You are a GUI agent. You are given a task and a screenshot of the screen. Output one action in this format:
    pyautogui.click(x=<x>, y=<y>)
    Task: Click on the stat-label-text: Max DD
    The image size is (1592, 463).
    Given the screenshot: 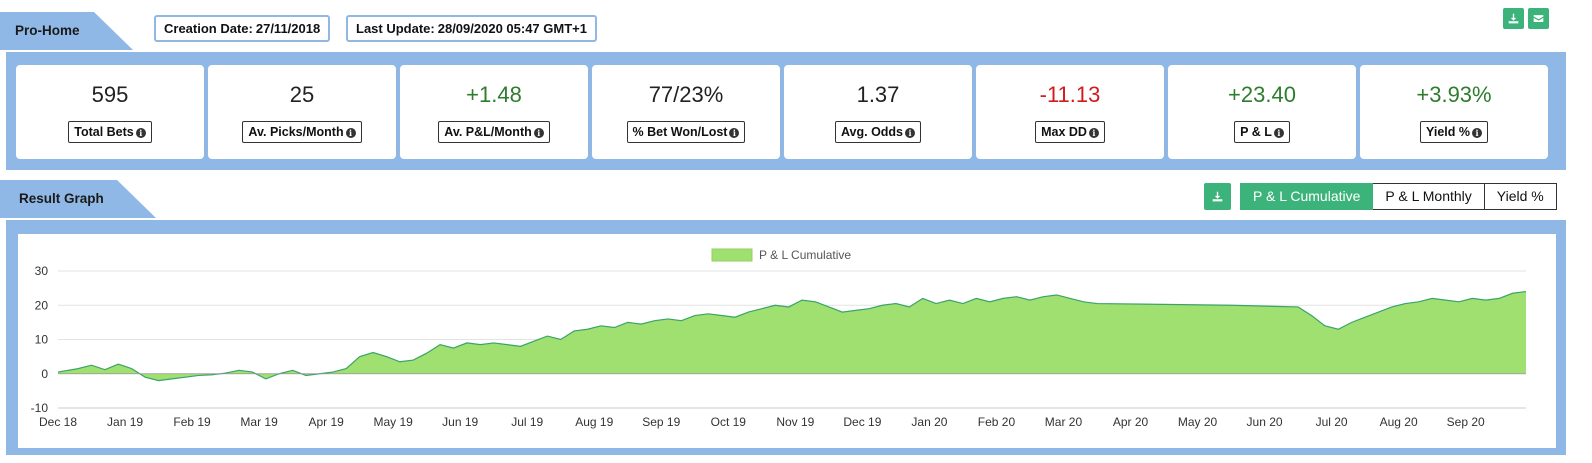 What is the action you would take?
    pyautogui.click(x=1064, y=132)
    